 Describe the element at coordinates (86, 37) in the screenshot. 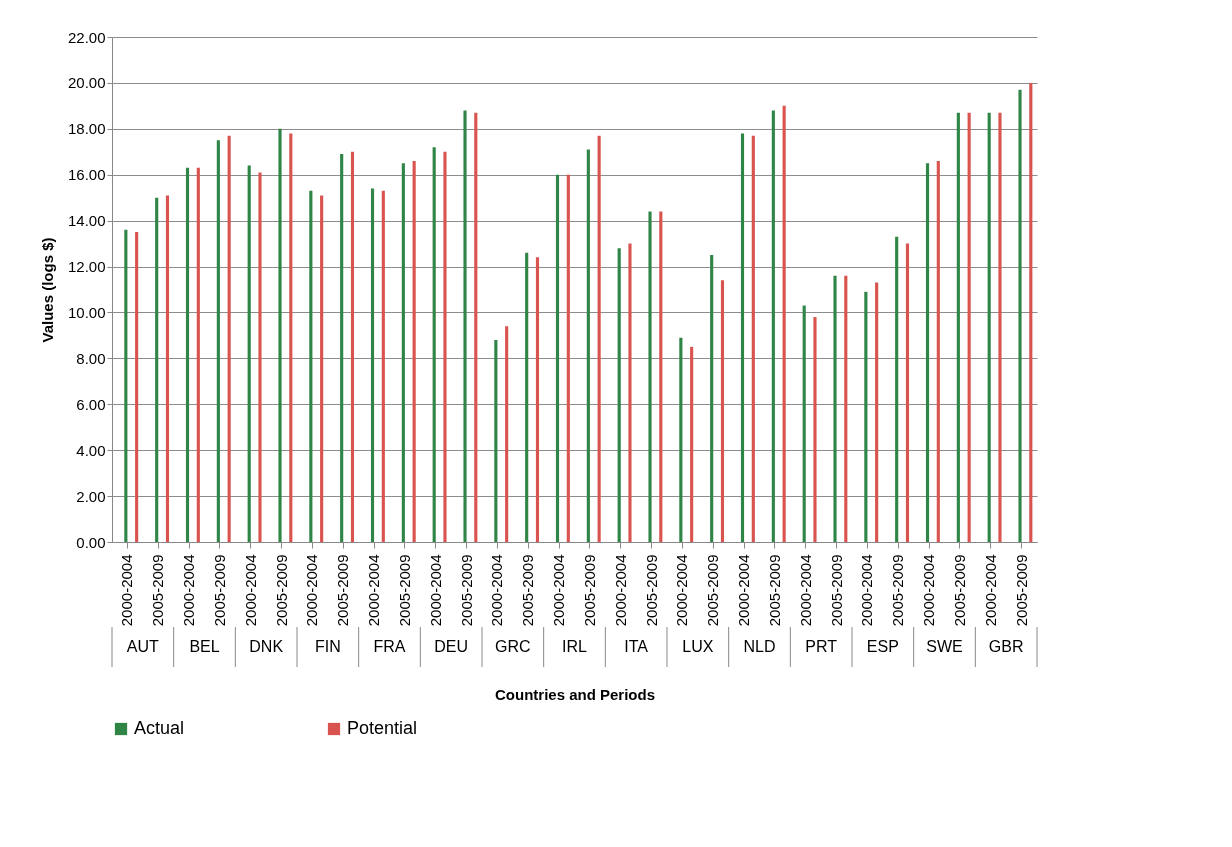

I see `y-tick-label: 22.00` at that location.